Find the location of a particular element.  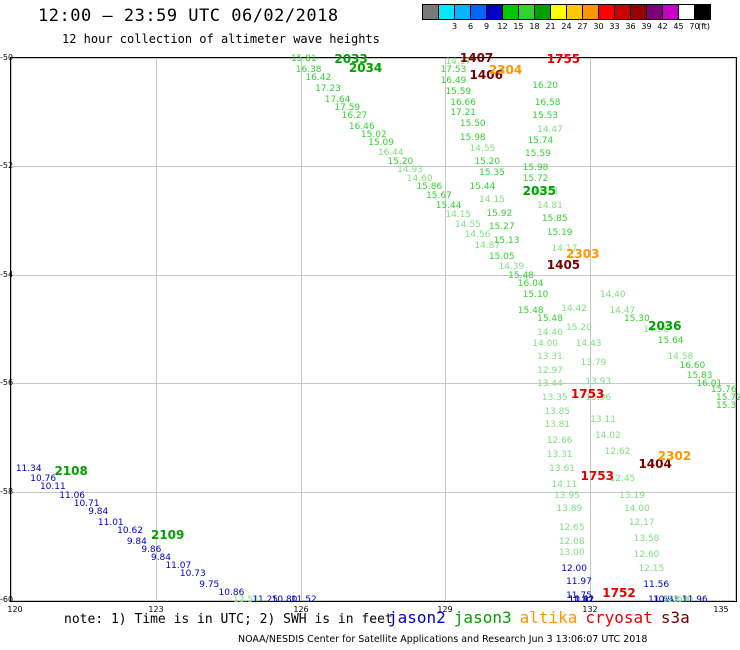

wave-height-value: 15.83 is located at coordinates (699, 376).